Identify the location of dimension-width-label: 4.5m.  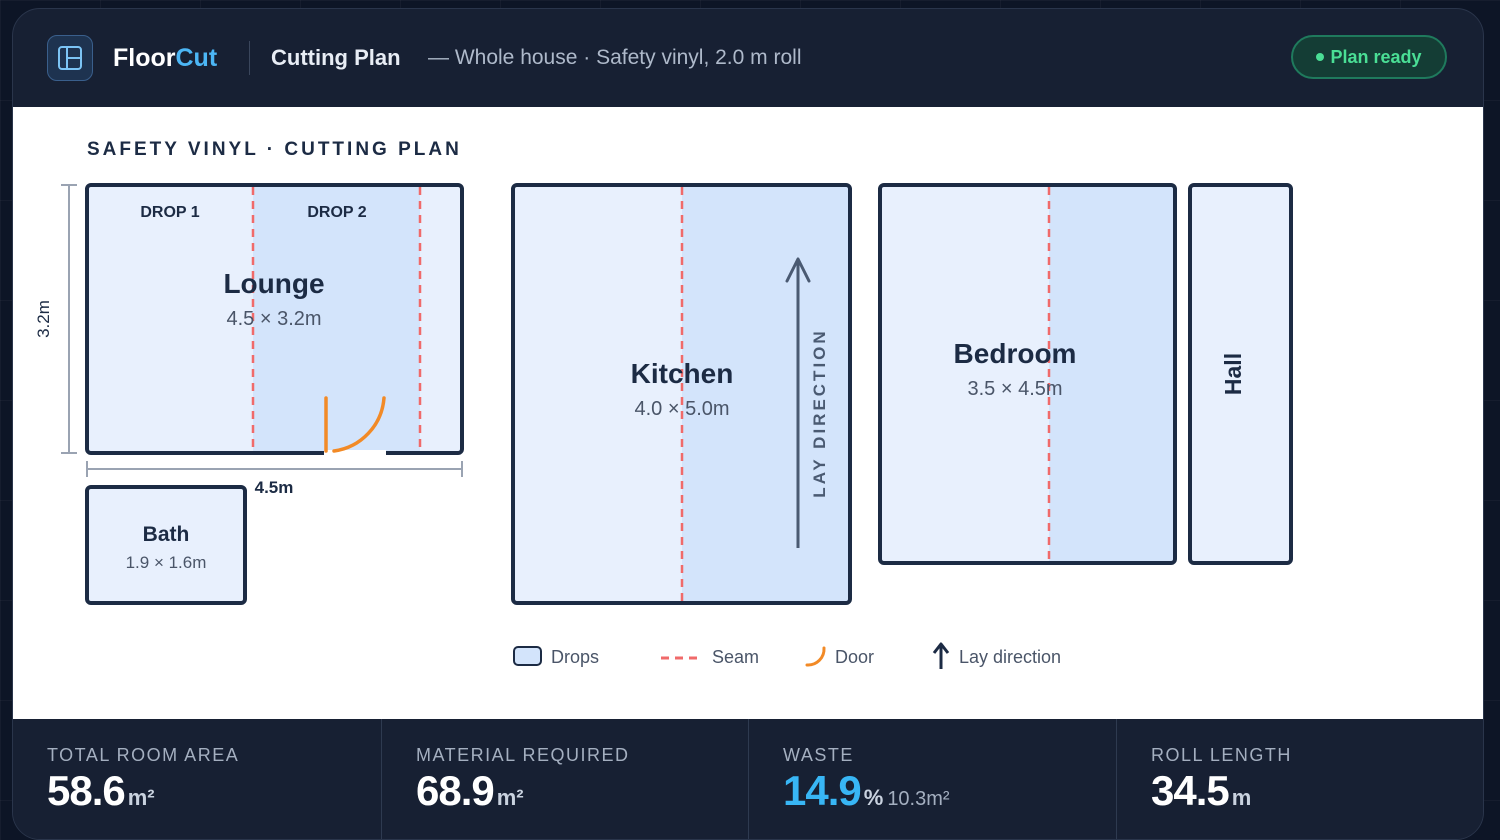
(274, 487).